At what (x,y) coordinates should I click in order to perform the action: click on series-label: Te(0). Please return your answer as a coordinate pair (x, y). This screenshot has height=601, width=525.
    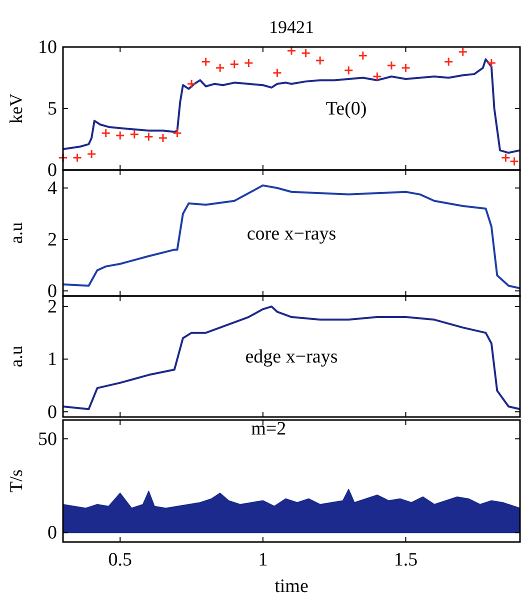
    Looking at the image, I should click on (346, 109).